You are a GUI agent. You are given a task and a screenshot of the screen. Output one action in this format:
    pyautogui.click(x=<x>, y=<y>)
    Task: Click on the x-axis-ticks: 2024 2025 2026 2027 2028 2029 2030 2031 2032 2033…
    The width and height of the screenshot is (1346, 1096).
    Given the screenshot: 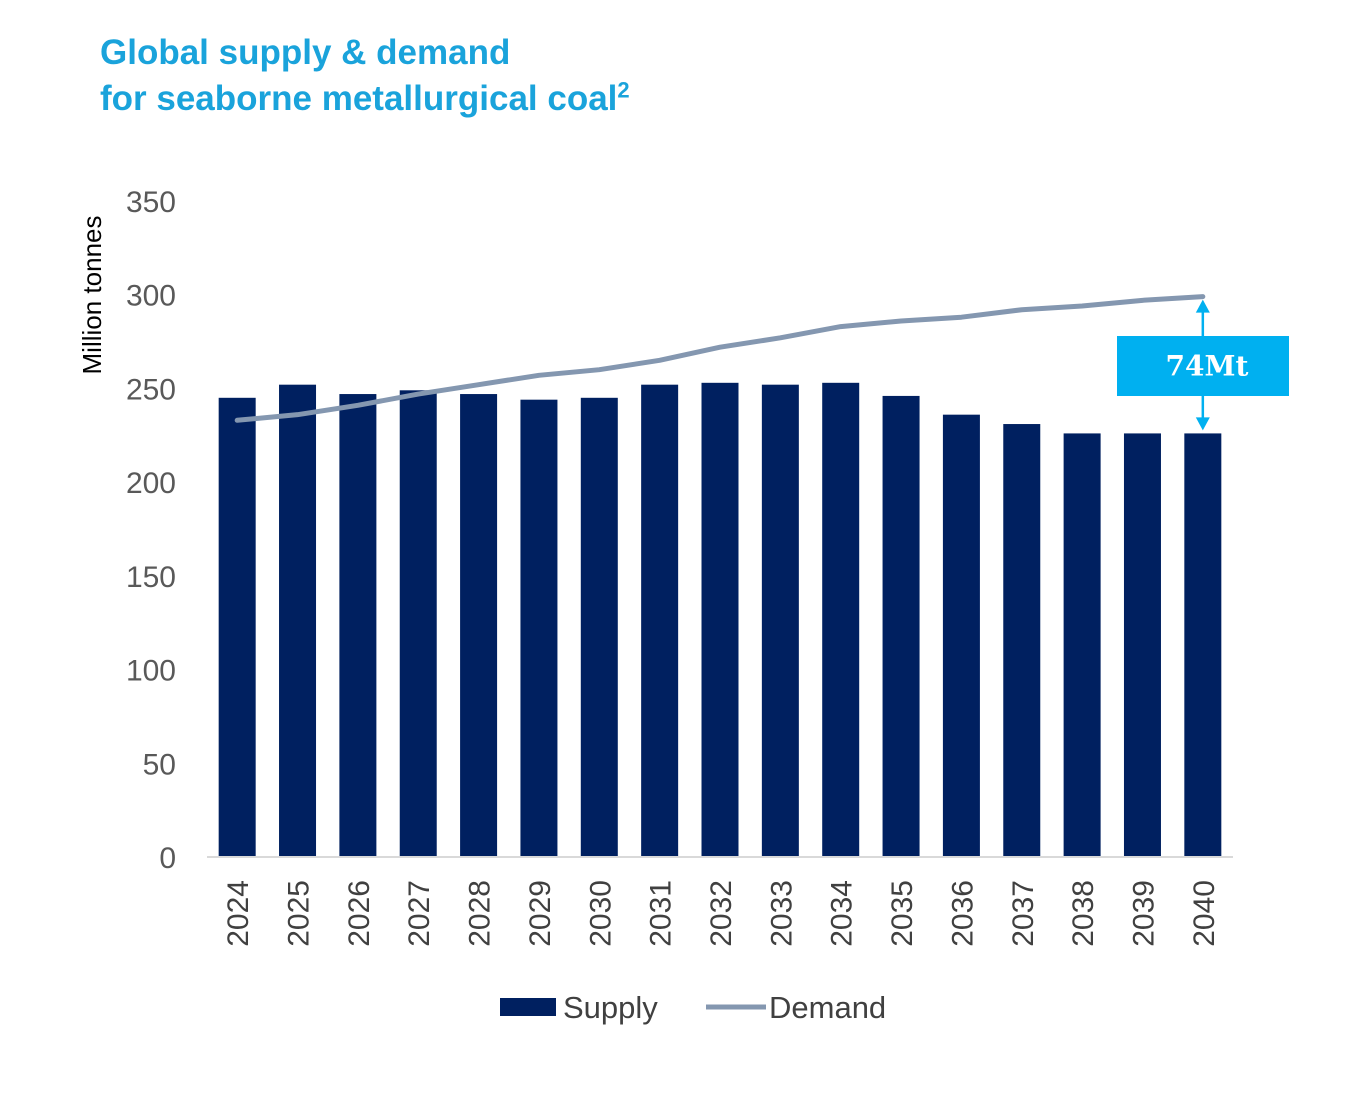 What is the action you would take?
    pyautogui.click(x=721, y=913)
    